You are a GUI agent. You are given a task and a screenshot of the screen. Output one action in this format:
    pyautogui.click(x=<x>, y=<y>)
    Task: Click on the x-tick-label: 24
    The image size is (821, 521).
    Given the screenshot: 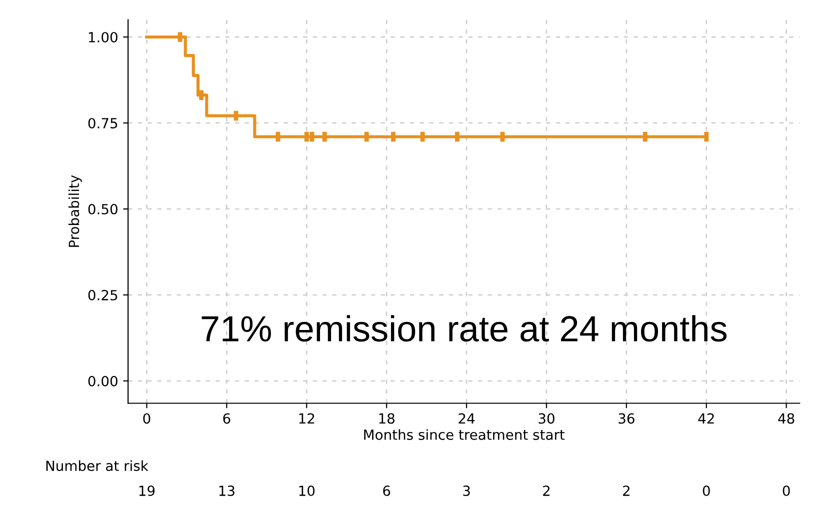 What is the action you would take?
    pyautogui.click(x=466, y=418)
    